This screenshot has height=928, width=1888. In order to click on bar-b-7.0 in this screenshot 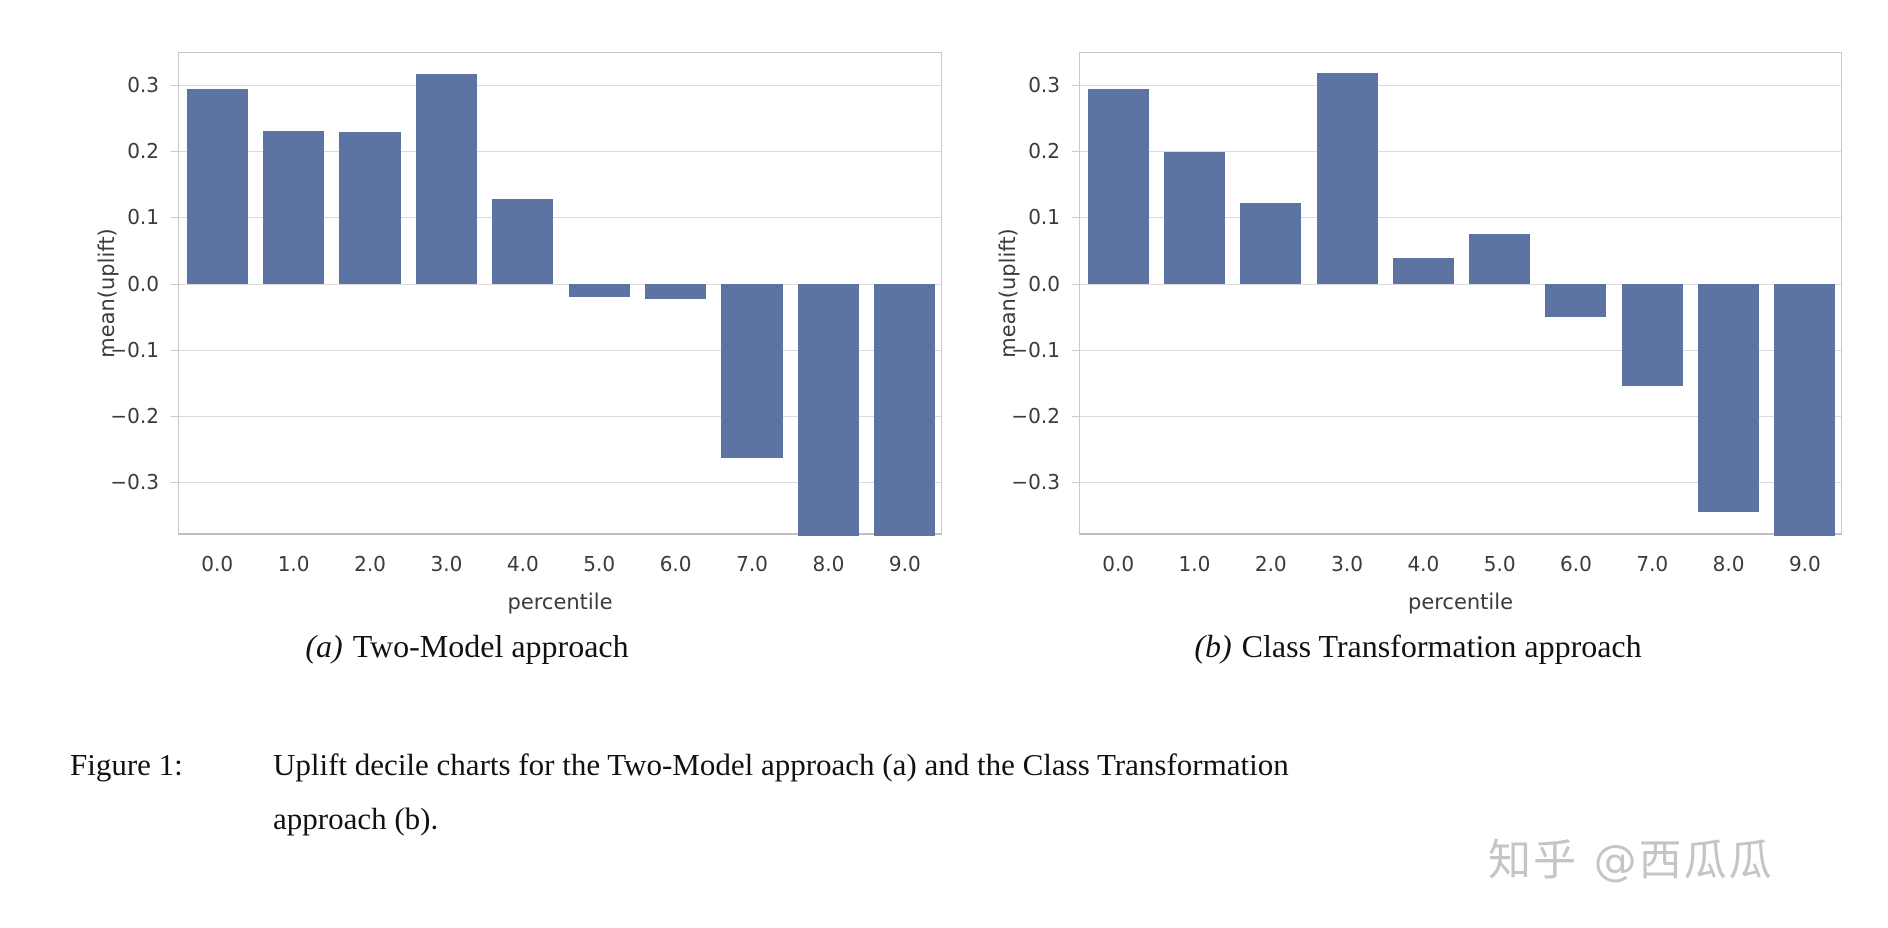, I will do `click(1652, 335)`.